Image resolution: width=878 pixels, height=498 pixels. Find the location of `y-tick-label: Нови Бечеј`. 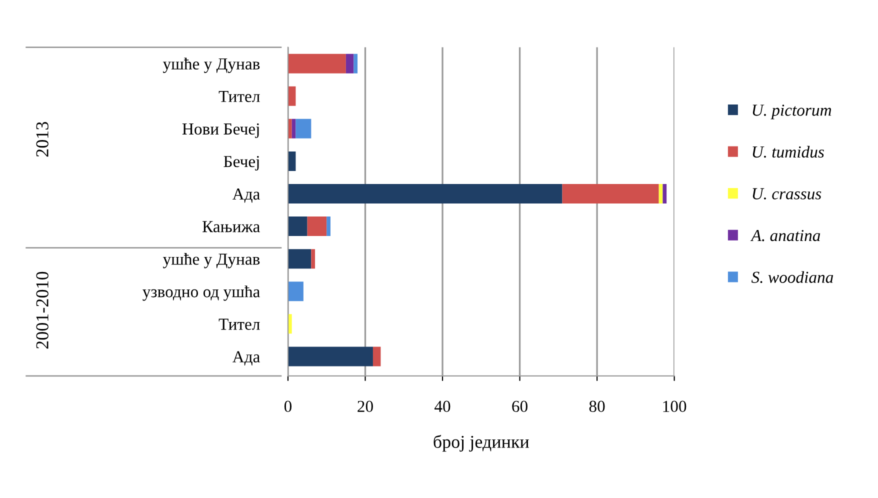

y-tick-label: Нови Бечеј is located at coordinates (220, 130).